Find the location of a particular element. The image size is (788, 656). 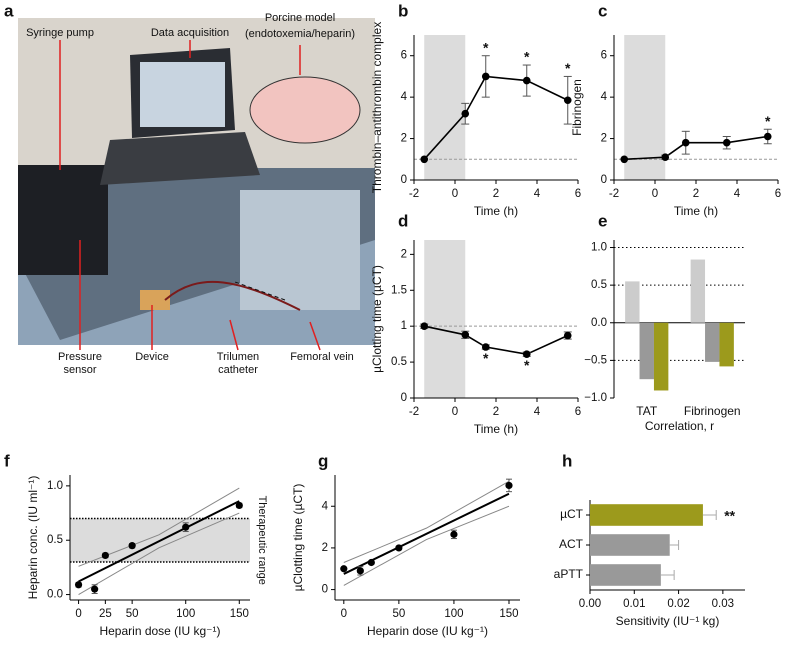

y-axis-label: Heparin conc. (IU ml⁻¹) is located at coordinates (33, 538).